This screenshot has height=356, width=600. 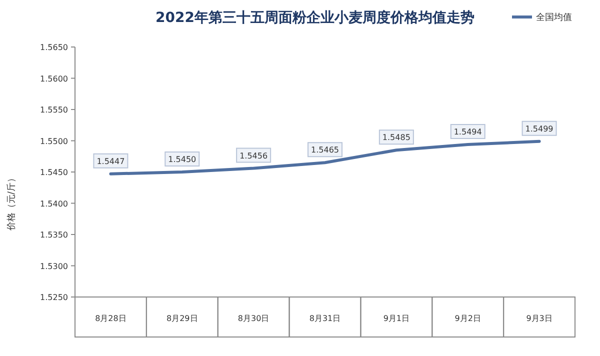 What do you see at coordinates (315, 17) in the screenshot?
I see `chart-title: 2022年第三十五周面粉企业小麦周度价格均值走势` at bounding box center [315, 17].